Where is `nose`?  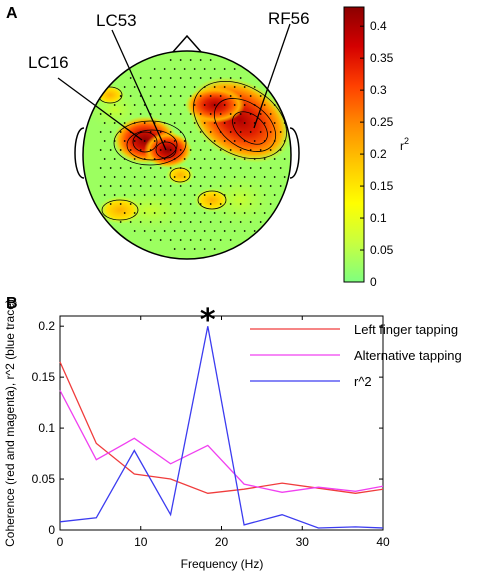
nose is located at coordinates (187, 44).